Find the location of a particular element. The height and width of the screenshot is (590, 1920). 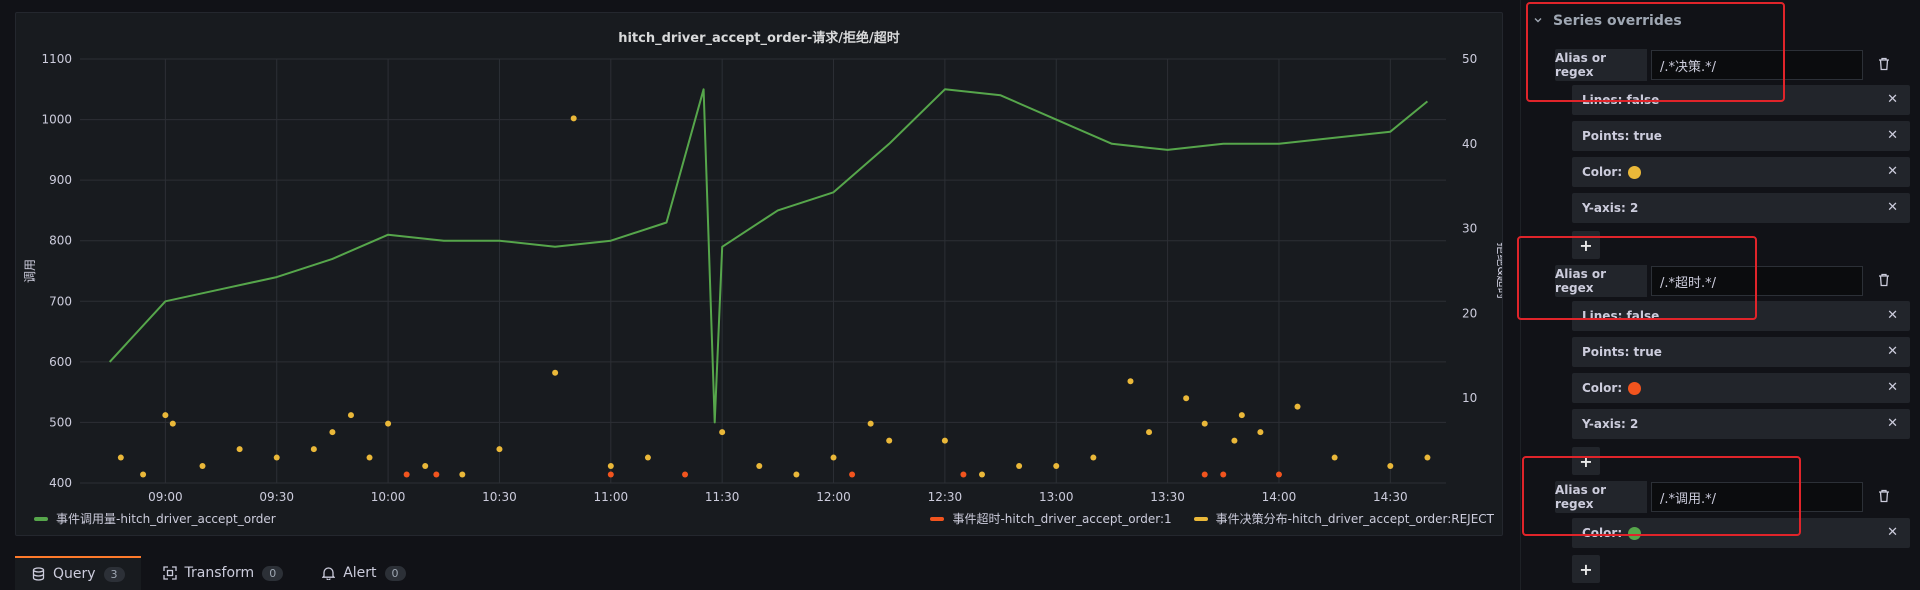

override-1-prop-yaxis: Y-axis: 2 ✕ is located at coordinates (1741, 208).